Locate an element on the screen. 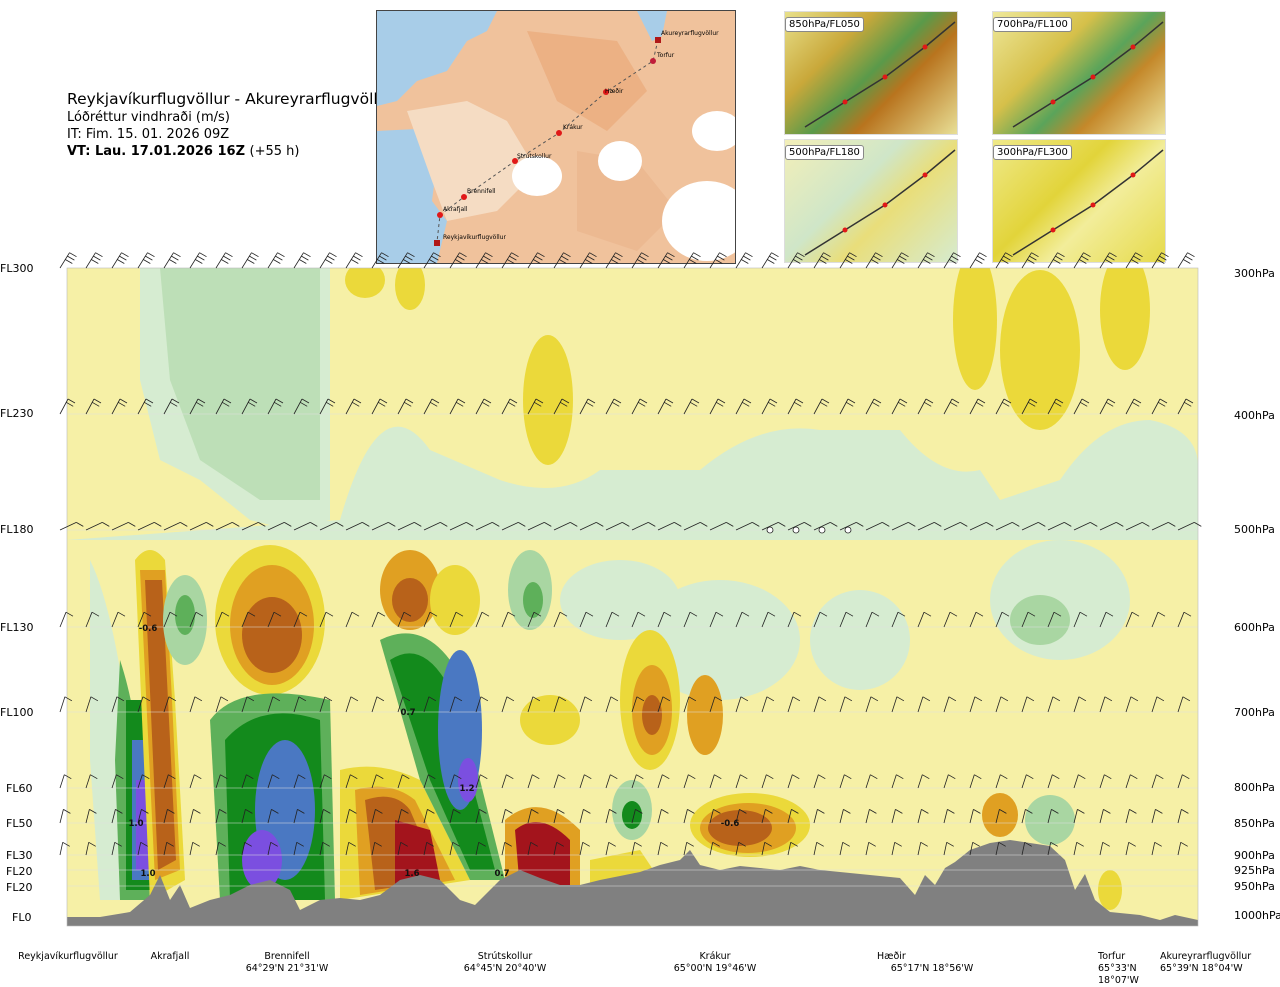 Image resolution: width=1280 pixels, height=987 pixels. fl-label: FL30 is located at coordinates (19, 855).